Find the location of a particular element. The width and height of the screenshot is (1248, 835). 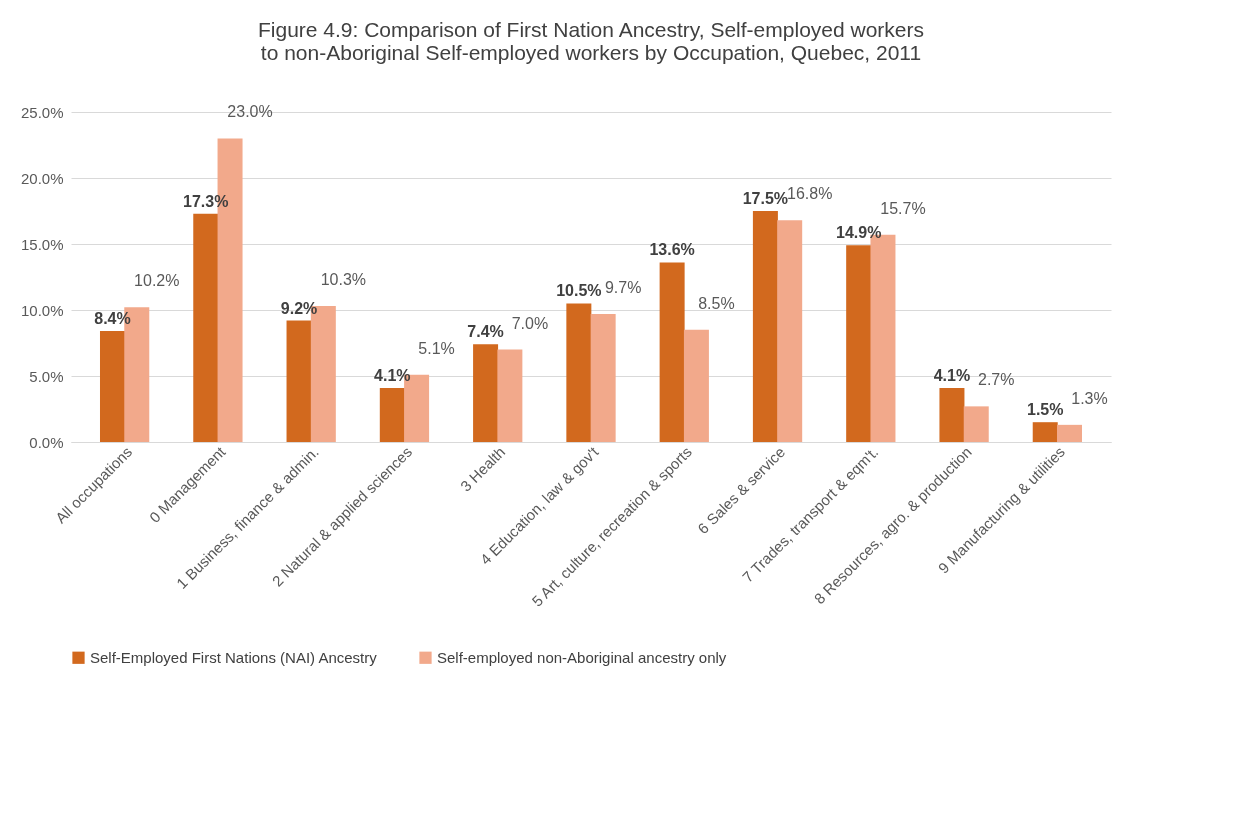

data-label: 2.7% is located at coordinates (996, 380).